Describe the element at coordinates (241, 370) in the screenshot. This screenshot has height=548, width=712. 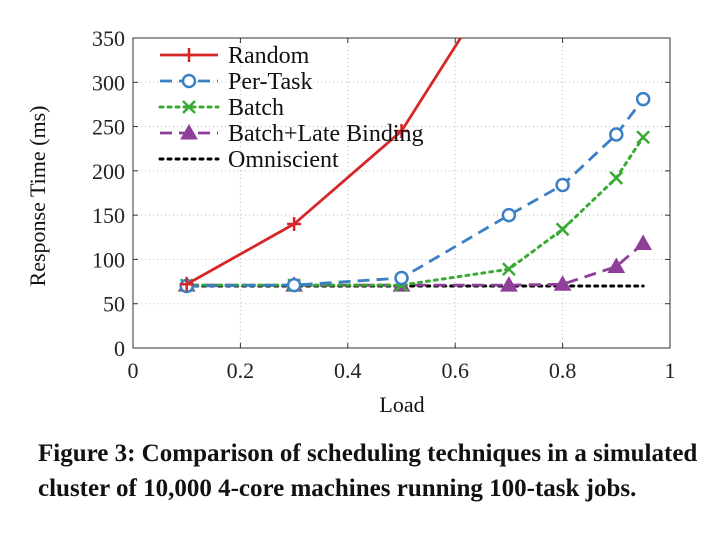
I see `x-tick-label: 0.2` at that location.